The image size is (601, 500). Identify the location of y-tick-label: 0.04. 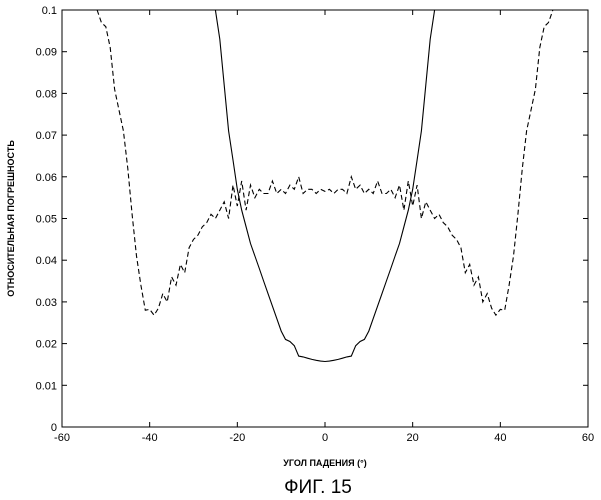
(46, 261).